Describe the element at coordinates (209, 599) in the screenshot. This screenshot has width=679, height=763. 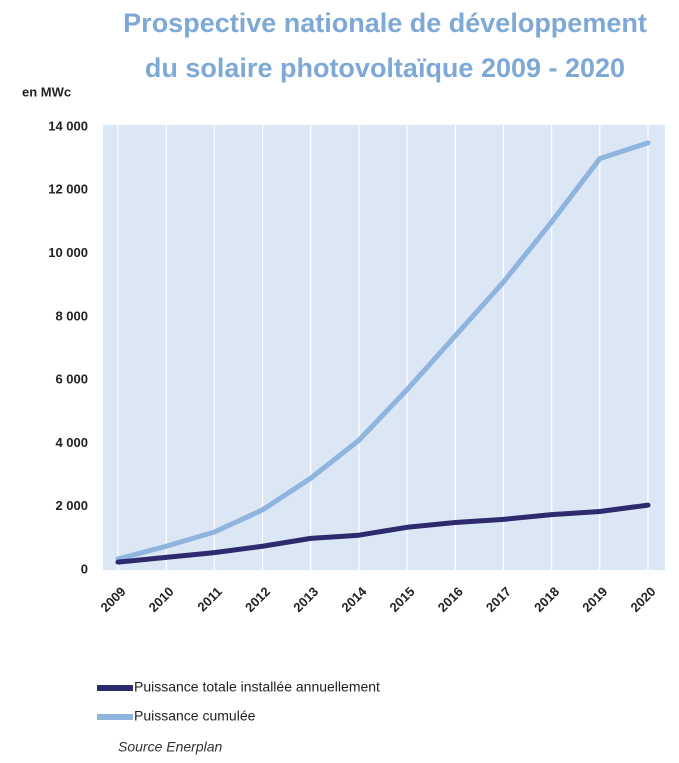
I see `x-tick-label: 2011` at that location.